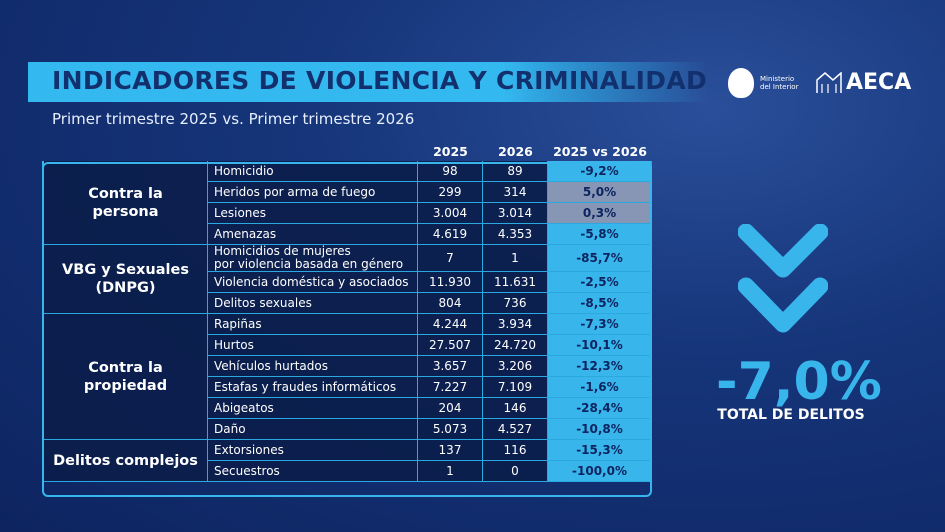 The height and width of the screenshot is (532, 945). What do you see at coordinates (600, 171) in the screenshot?
I see `change: -9,2%` at bounding box center [600, 171].